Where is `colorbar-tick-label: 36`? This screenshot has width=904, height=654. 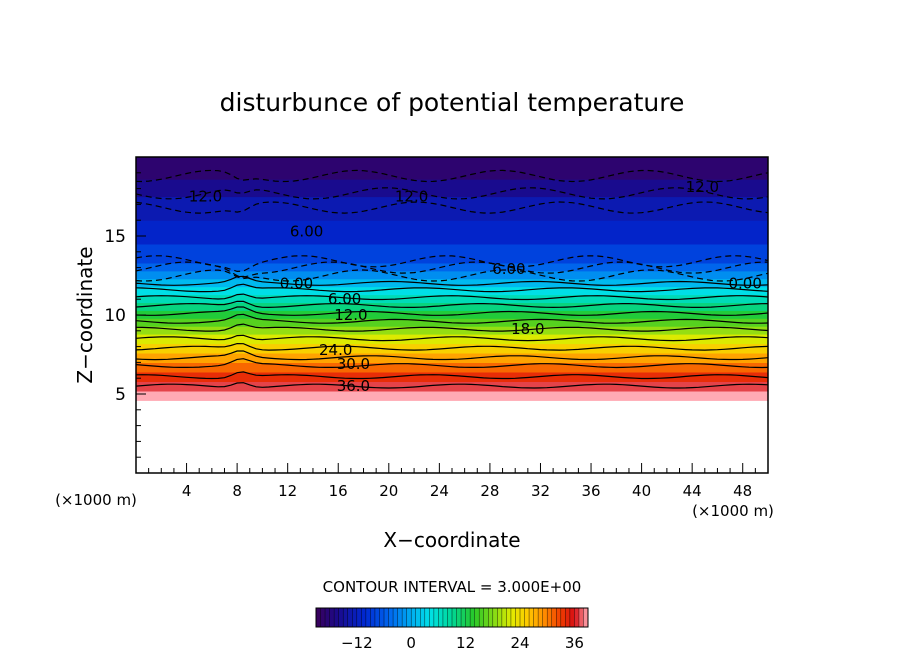
colorbar-tick-label: 36 is located at coordinates (574, 643).